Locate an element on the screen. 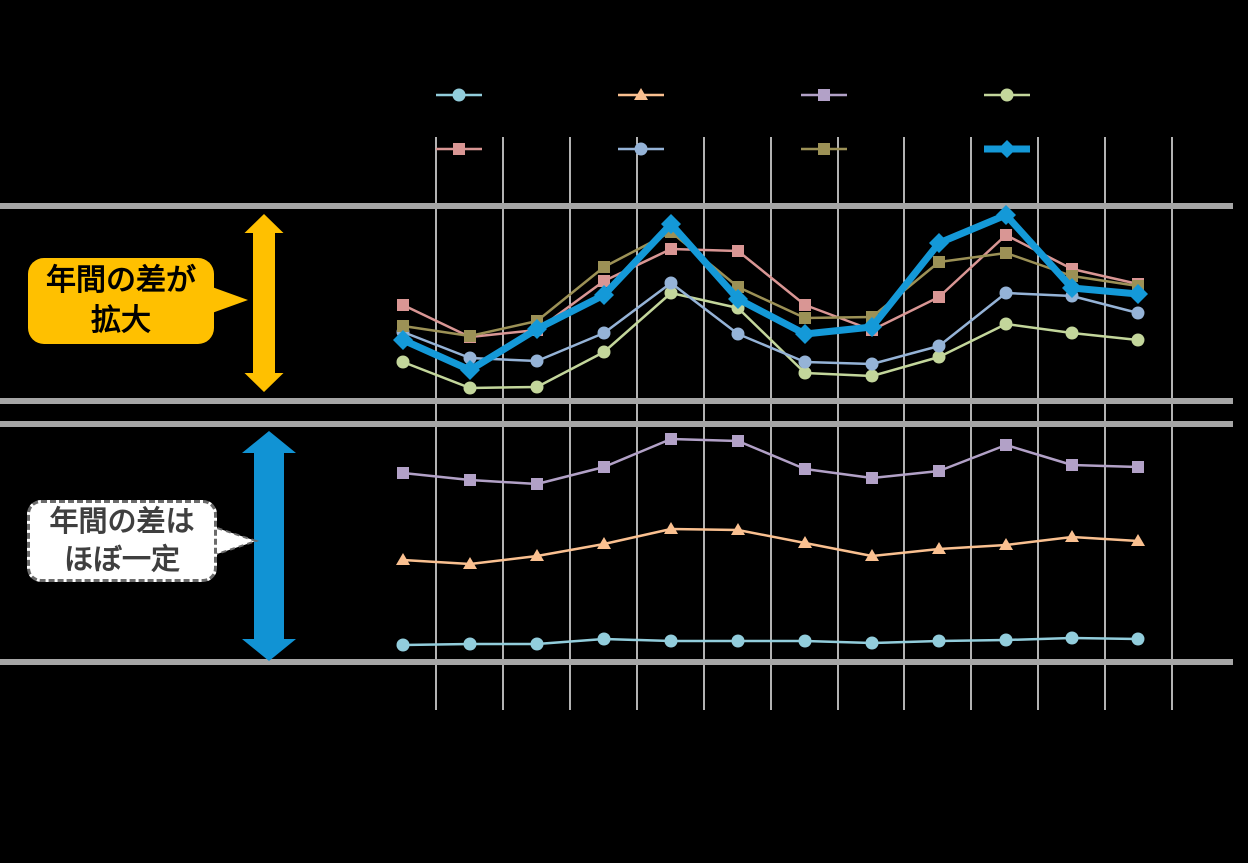 This screenshot has height=863, width=1248. legend-key-purple-square is located at coordinates (824, 95).